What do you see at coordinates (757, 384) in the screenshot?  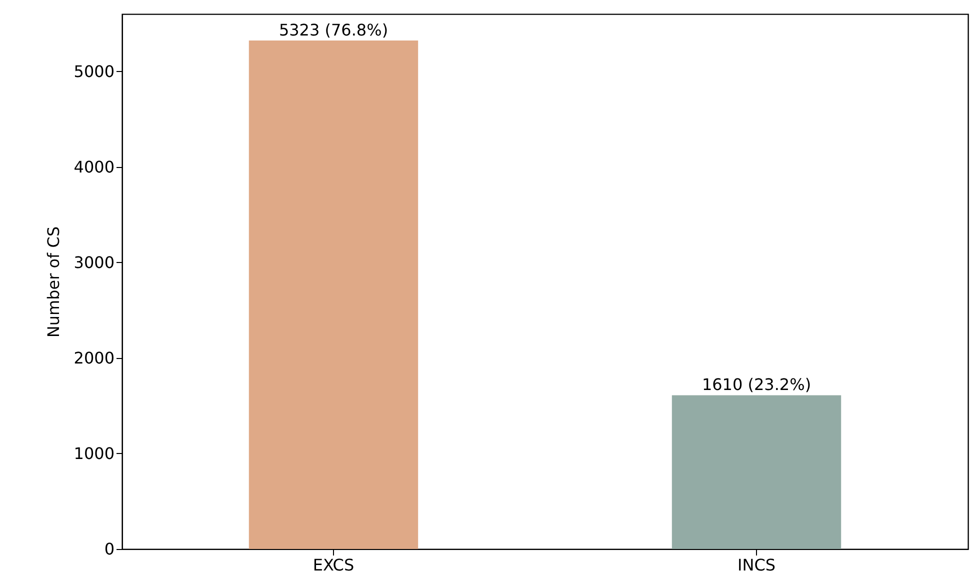 I see `data-label: 1610 (23.2%)` at bounding box center [757, 384].